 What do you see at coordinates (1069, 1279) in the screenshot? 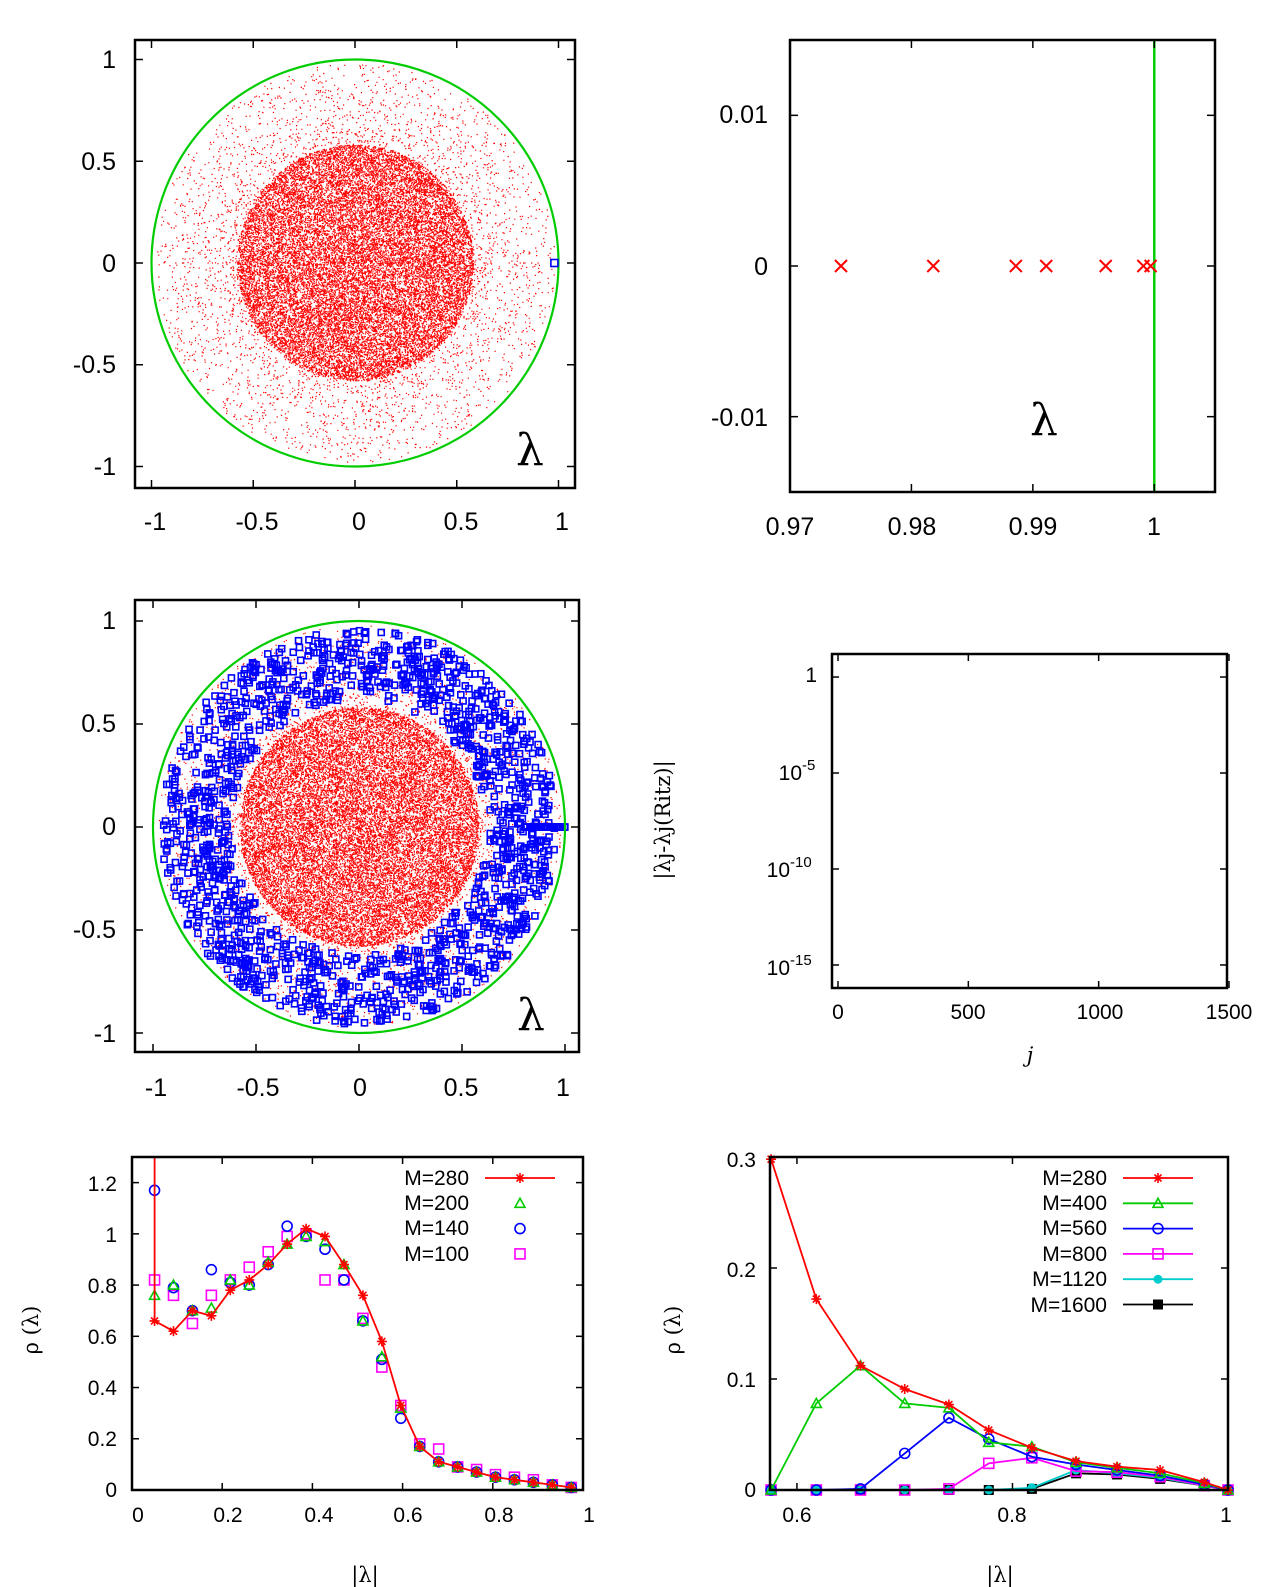
I see `legend-label: M=1120` at bounding box center [1069, 1279].